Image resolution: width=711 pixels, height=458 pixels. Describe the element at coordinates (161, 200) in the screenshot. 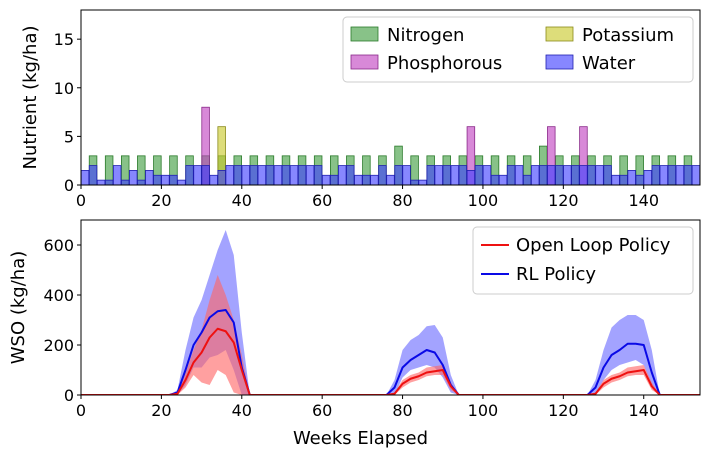

I see `top-x-tick-label: 20` at that location.